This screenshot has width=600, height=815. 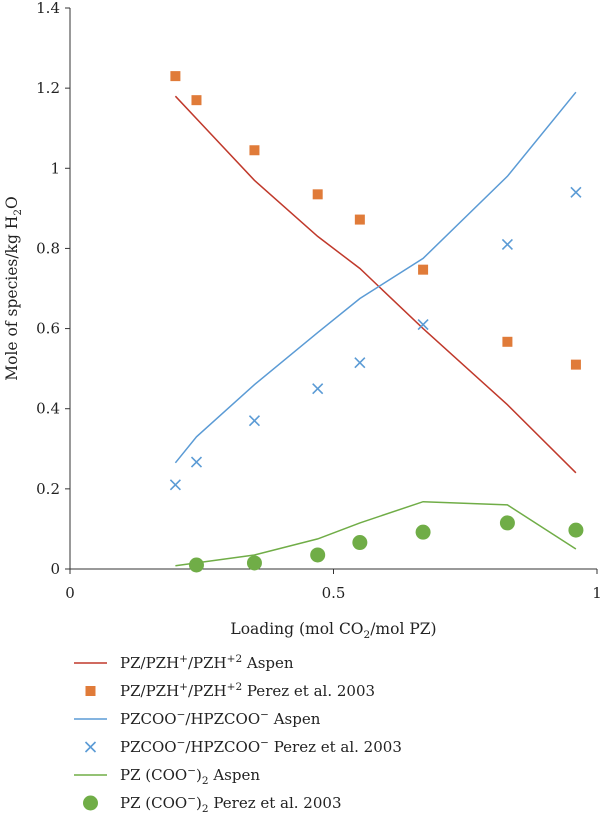 I want to click on x-axis-title: Loading (mol CO2/mol PZ), so click(x=333, y=630).